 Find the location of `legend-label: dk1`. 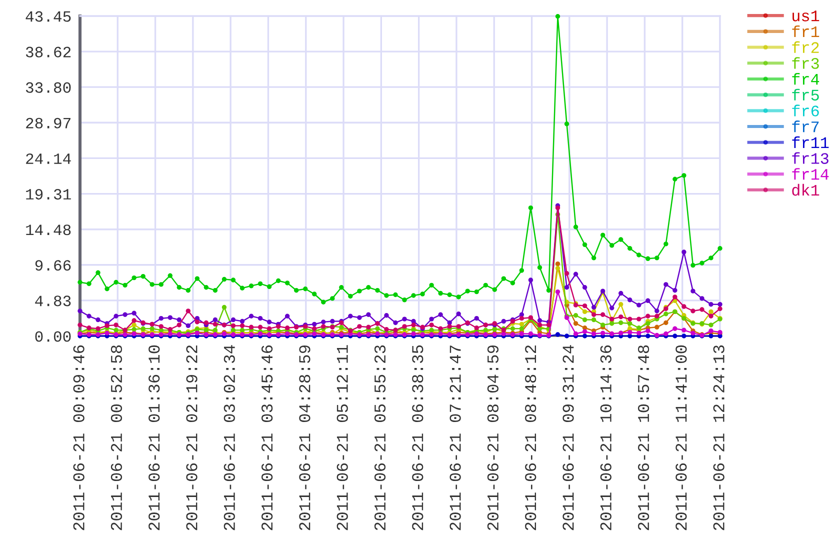

legend-label: dk1 is located at coordinates (806, 190).